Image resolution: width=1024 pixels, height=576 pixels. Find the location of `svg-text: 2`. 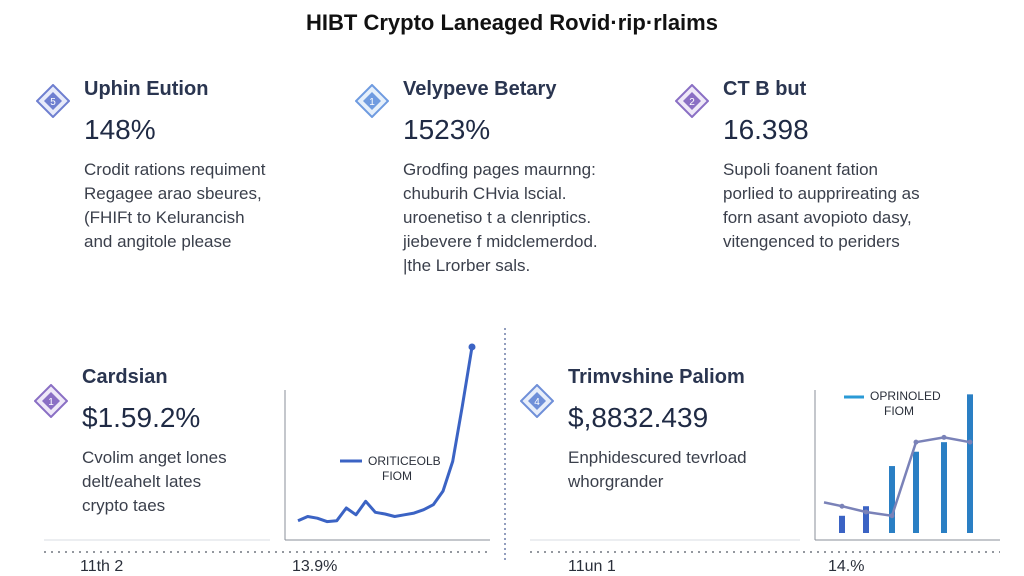

svg-text: 2 is located at coordinates (692, 102).